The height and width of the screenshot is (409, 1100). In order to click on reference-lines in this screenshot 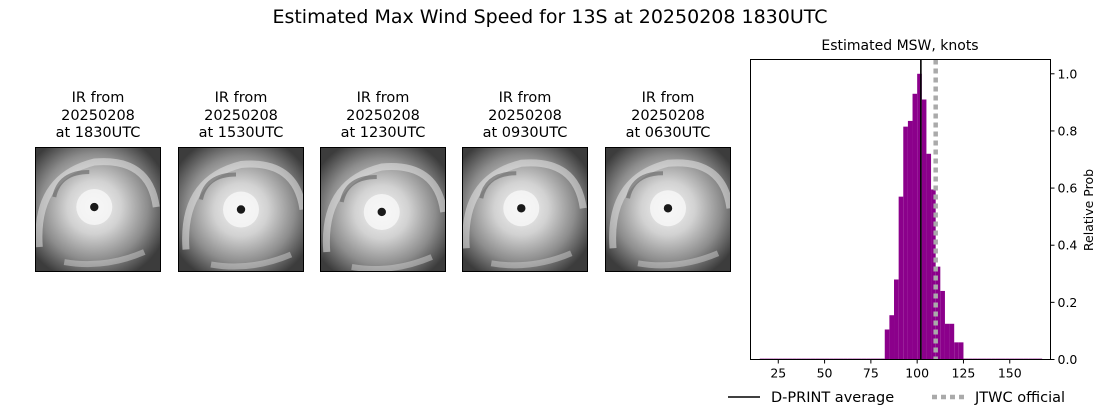, I will do `click(929, 209)`.